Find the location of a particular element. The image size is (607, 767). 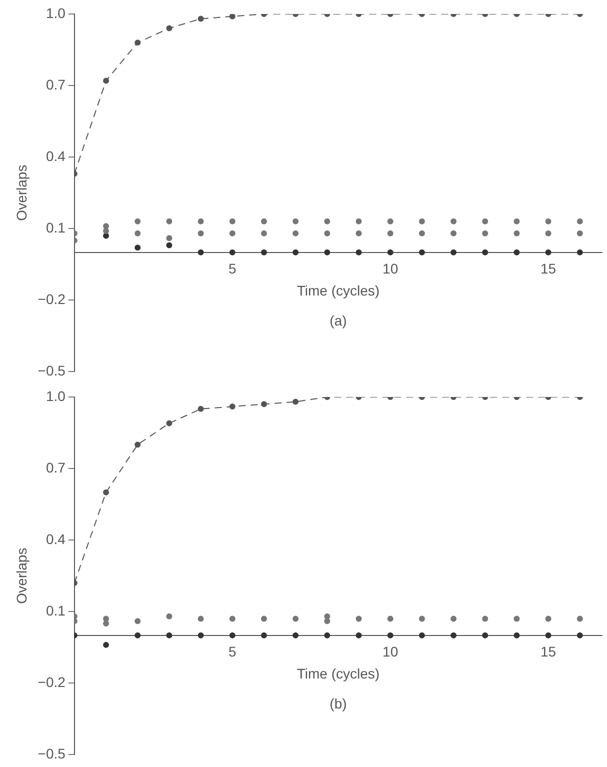

annotation: (a) is located at coordinates (338, 320).